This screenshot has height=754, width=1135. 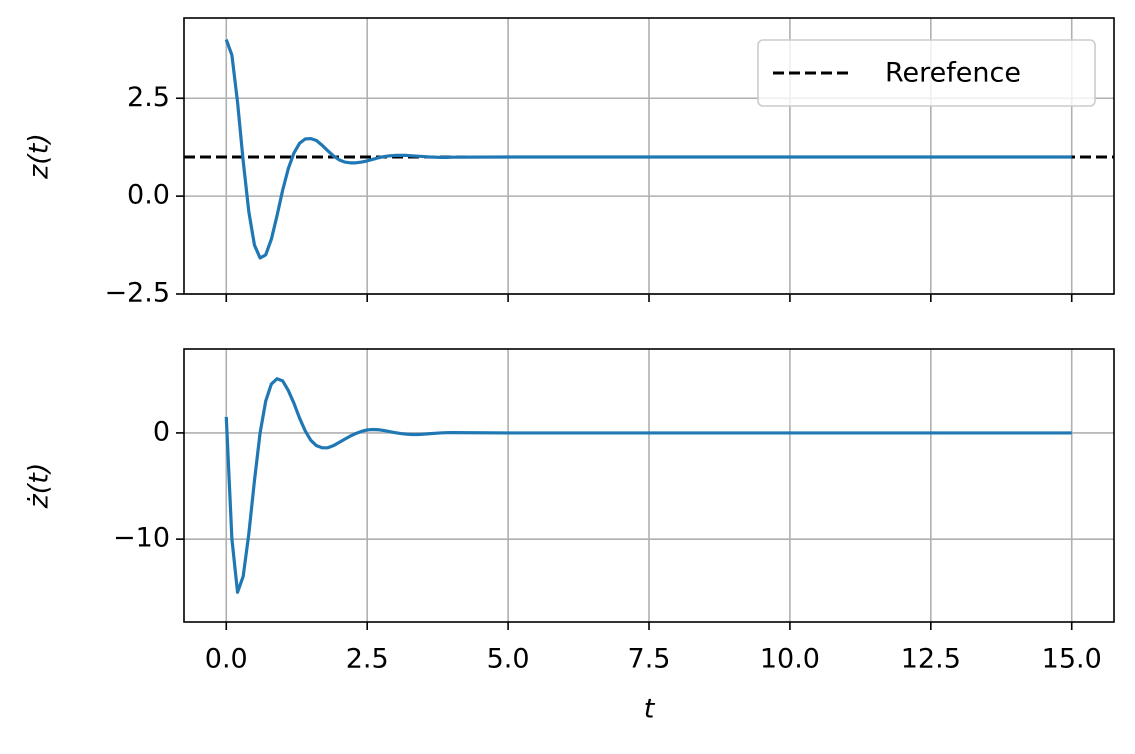 I want to click on x-tick-label: 2.5, so click(x=367, y=659).